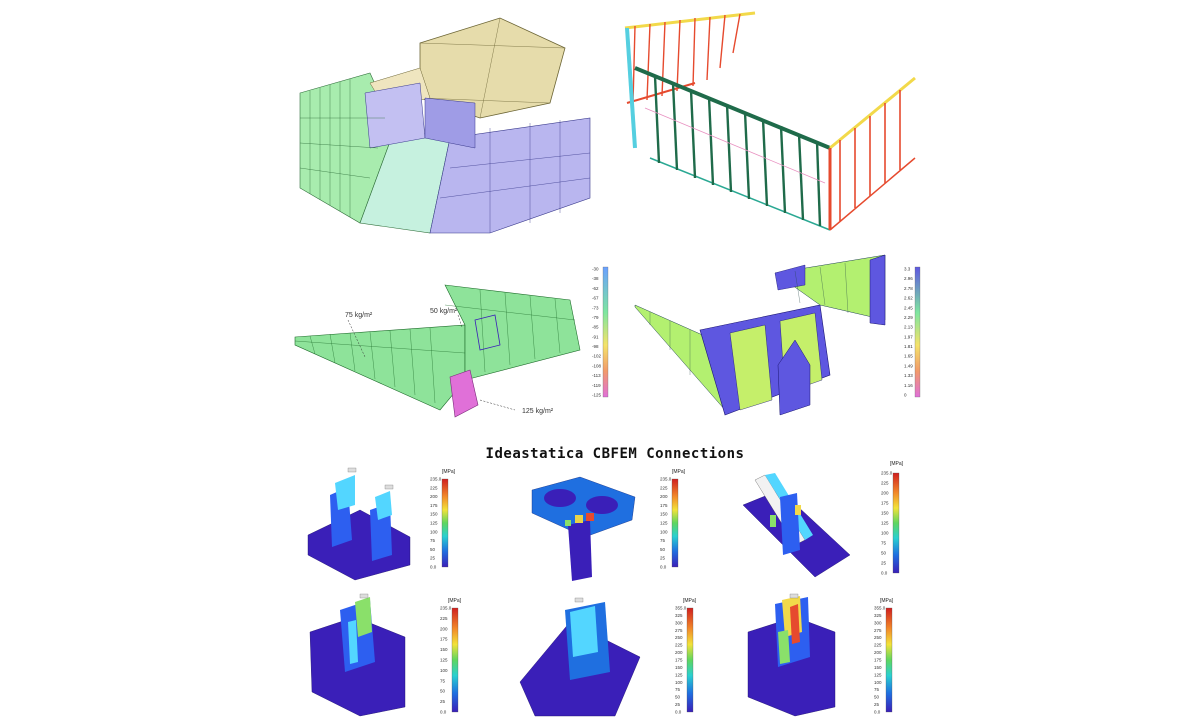 The width and height of the screenshot is (1200, 720). Describe the element at coordinates (908, 327) in the screenshot. I see `legend-tick-label: 2.13` at that location.